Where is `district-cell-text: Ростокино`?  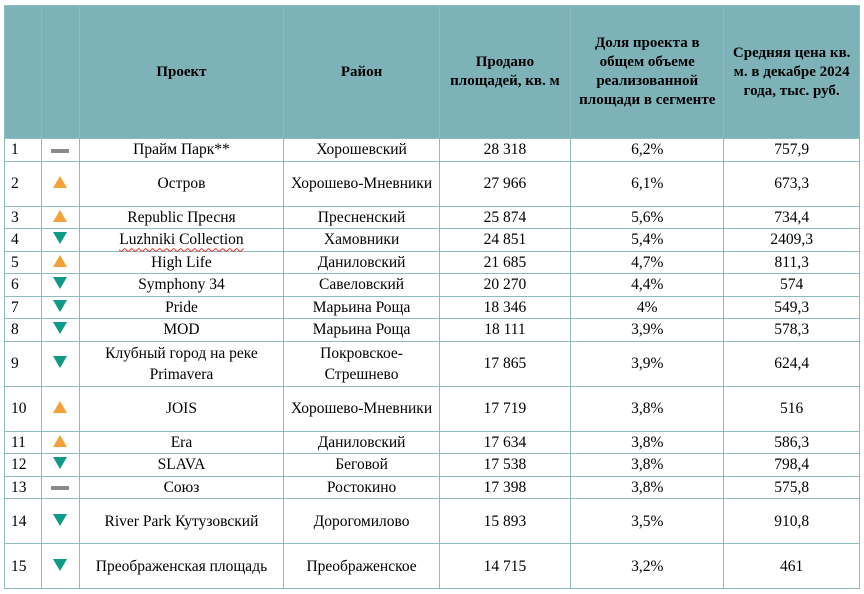
district-cell-text: Ростокино is located at coordinates (361, 487).